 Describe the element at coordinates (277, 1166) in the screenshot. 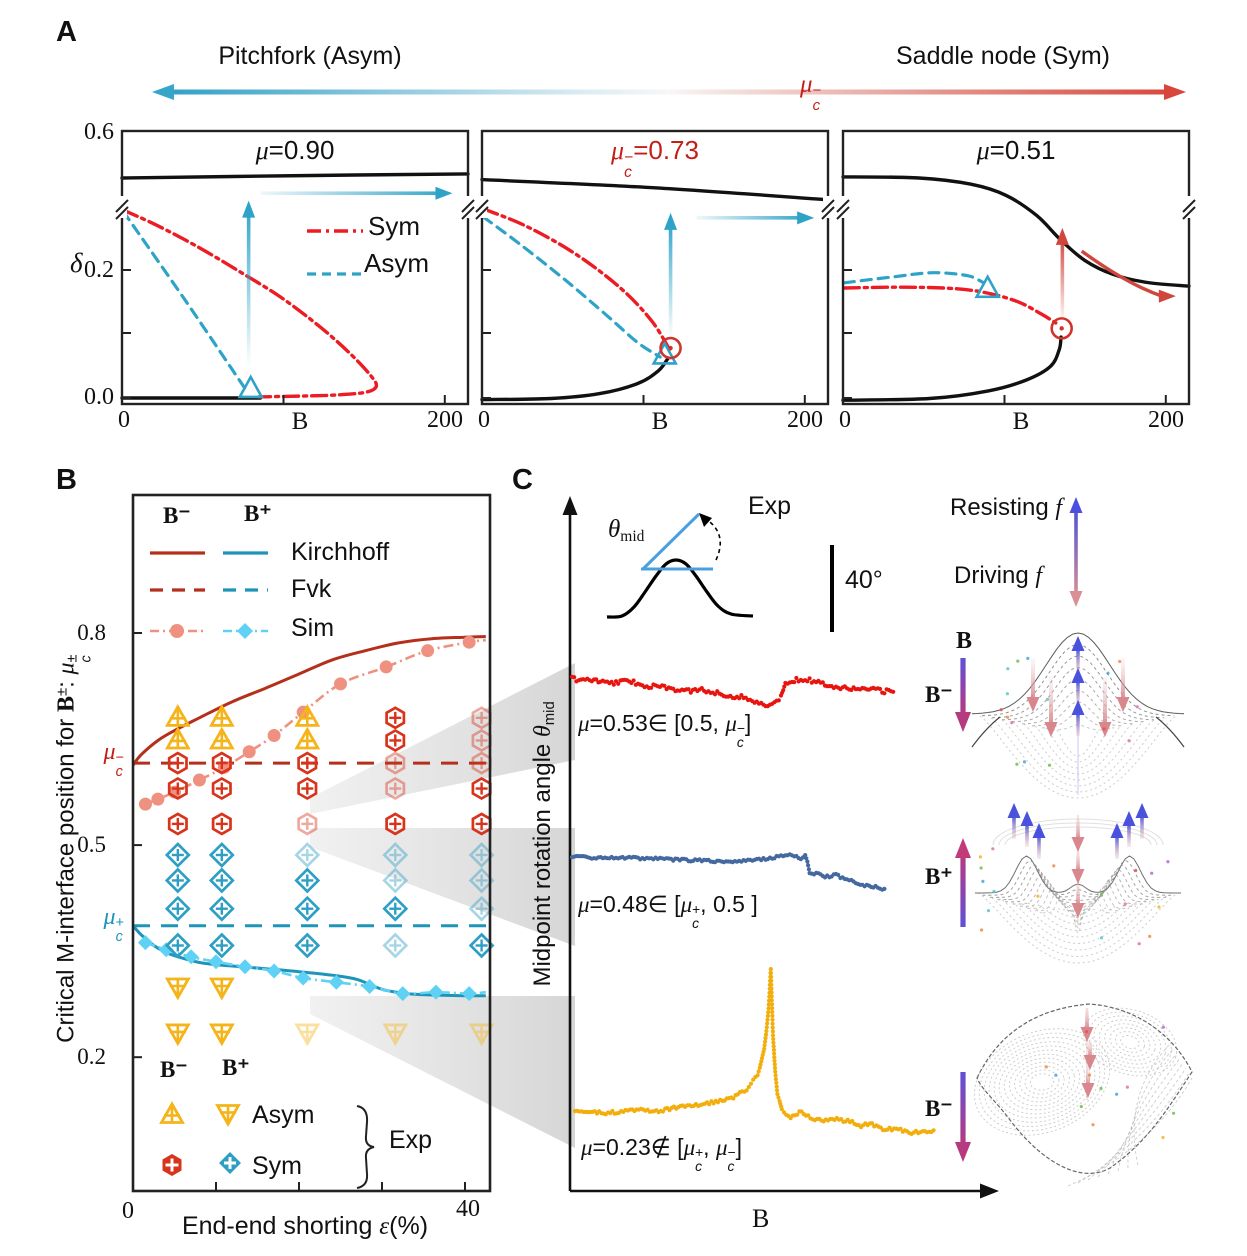

I see `b-legend2-sym: Sym` at that location.